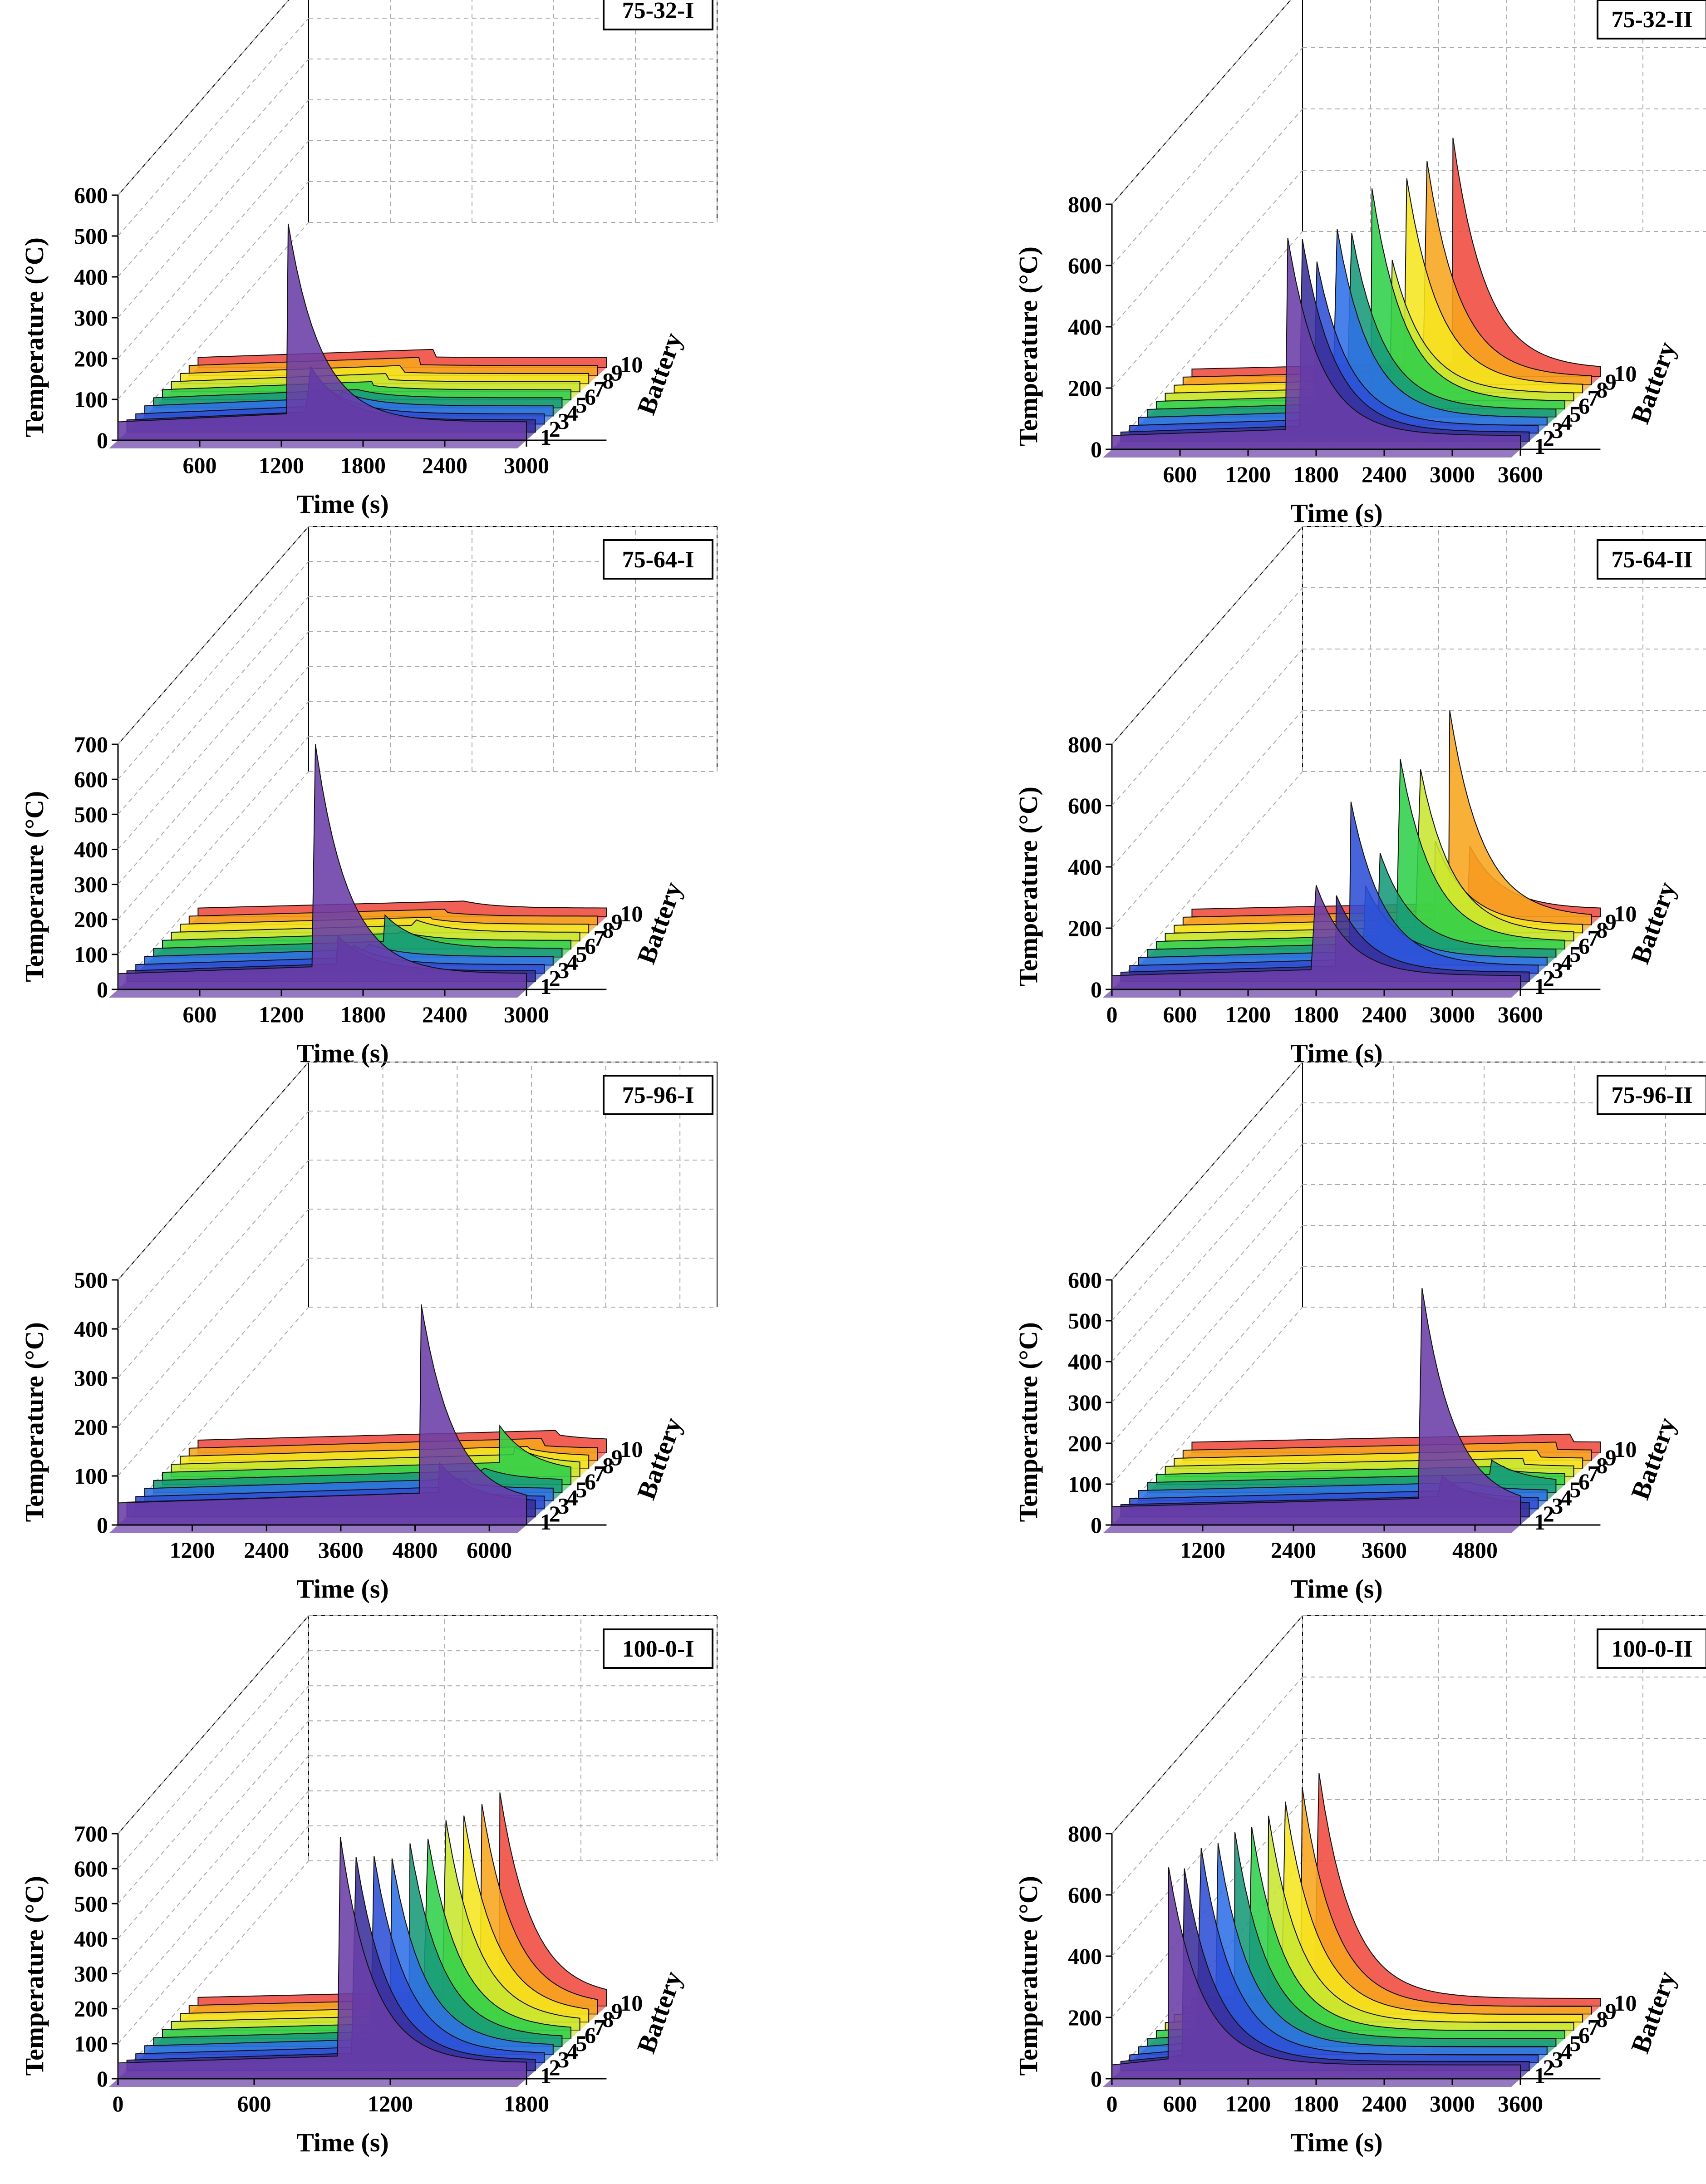 The width and height of the screenshot is (1706, 2184). What do you see at coordinates (1085, 1833) in the screenshot?
I see `y-tick-label: 800` at bounding box center [1085, 1833].